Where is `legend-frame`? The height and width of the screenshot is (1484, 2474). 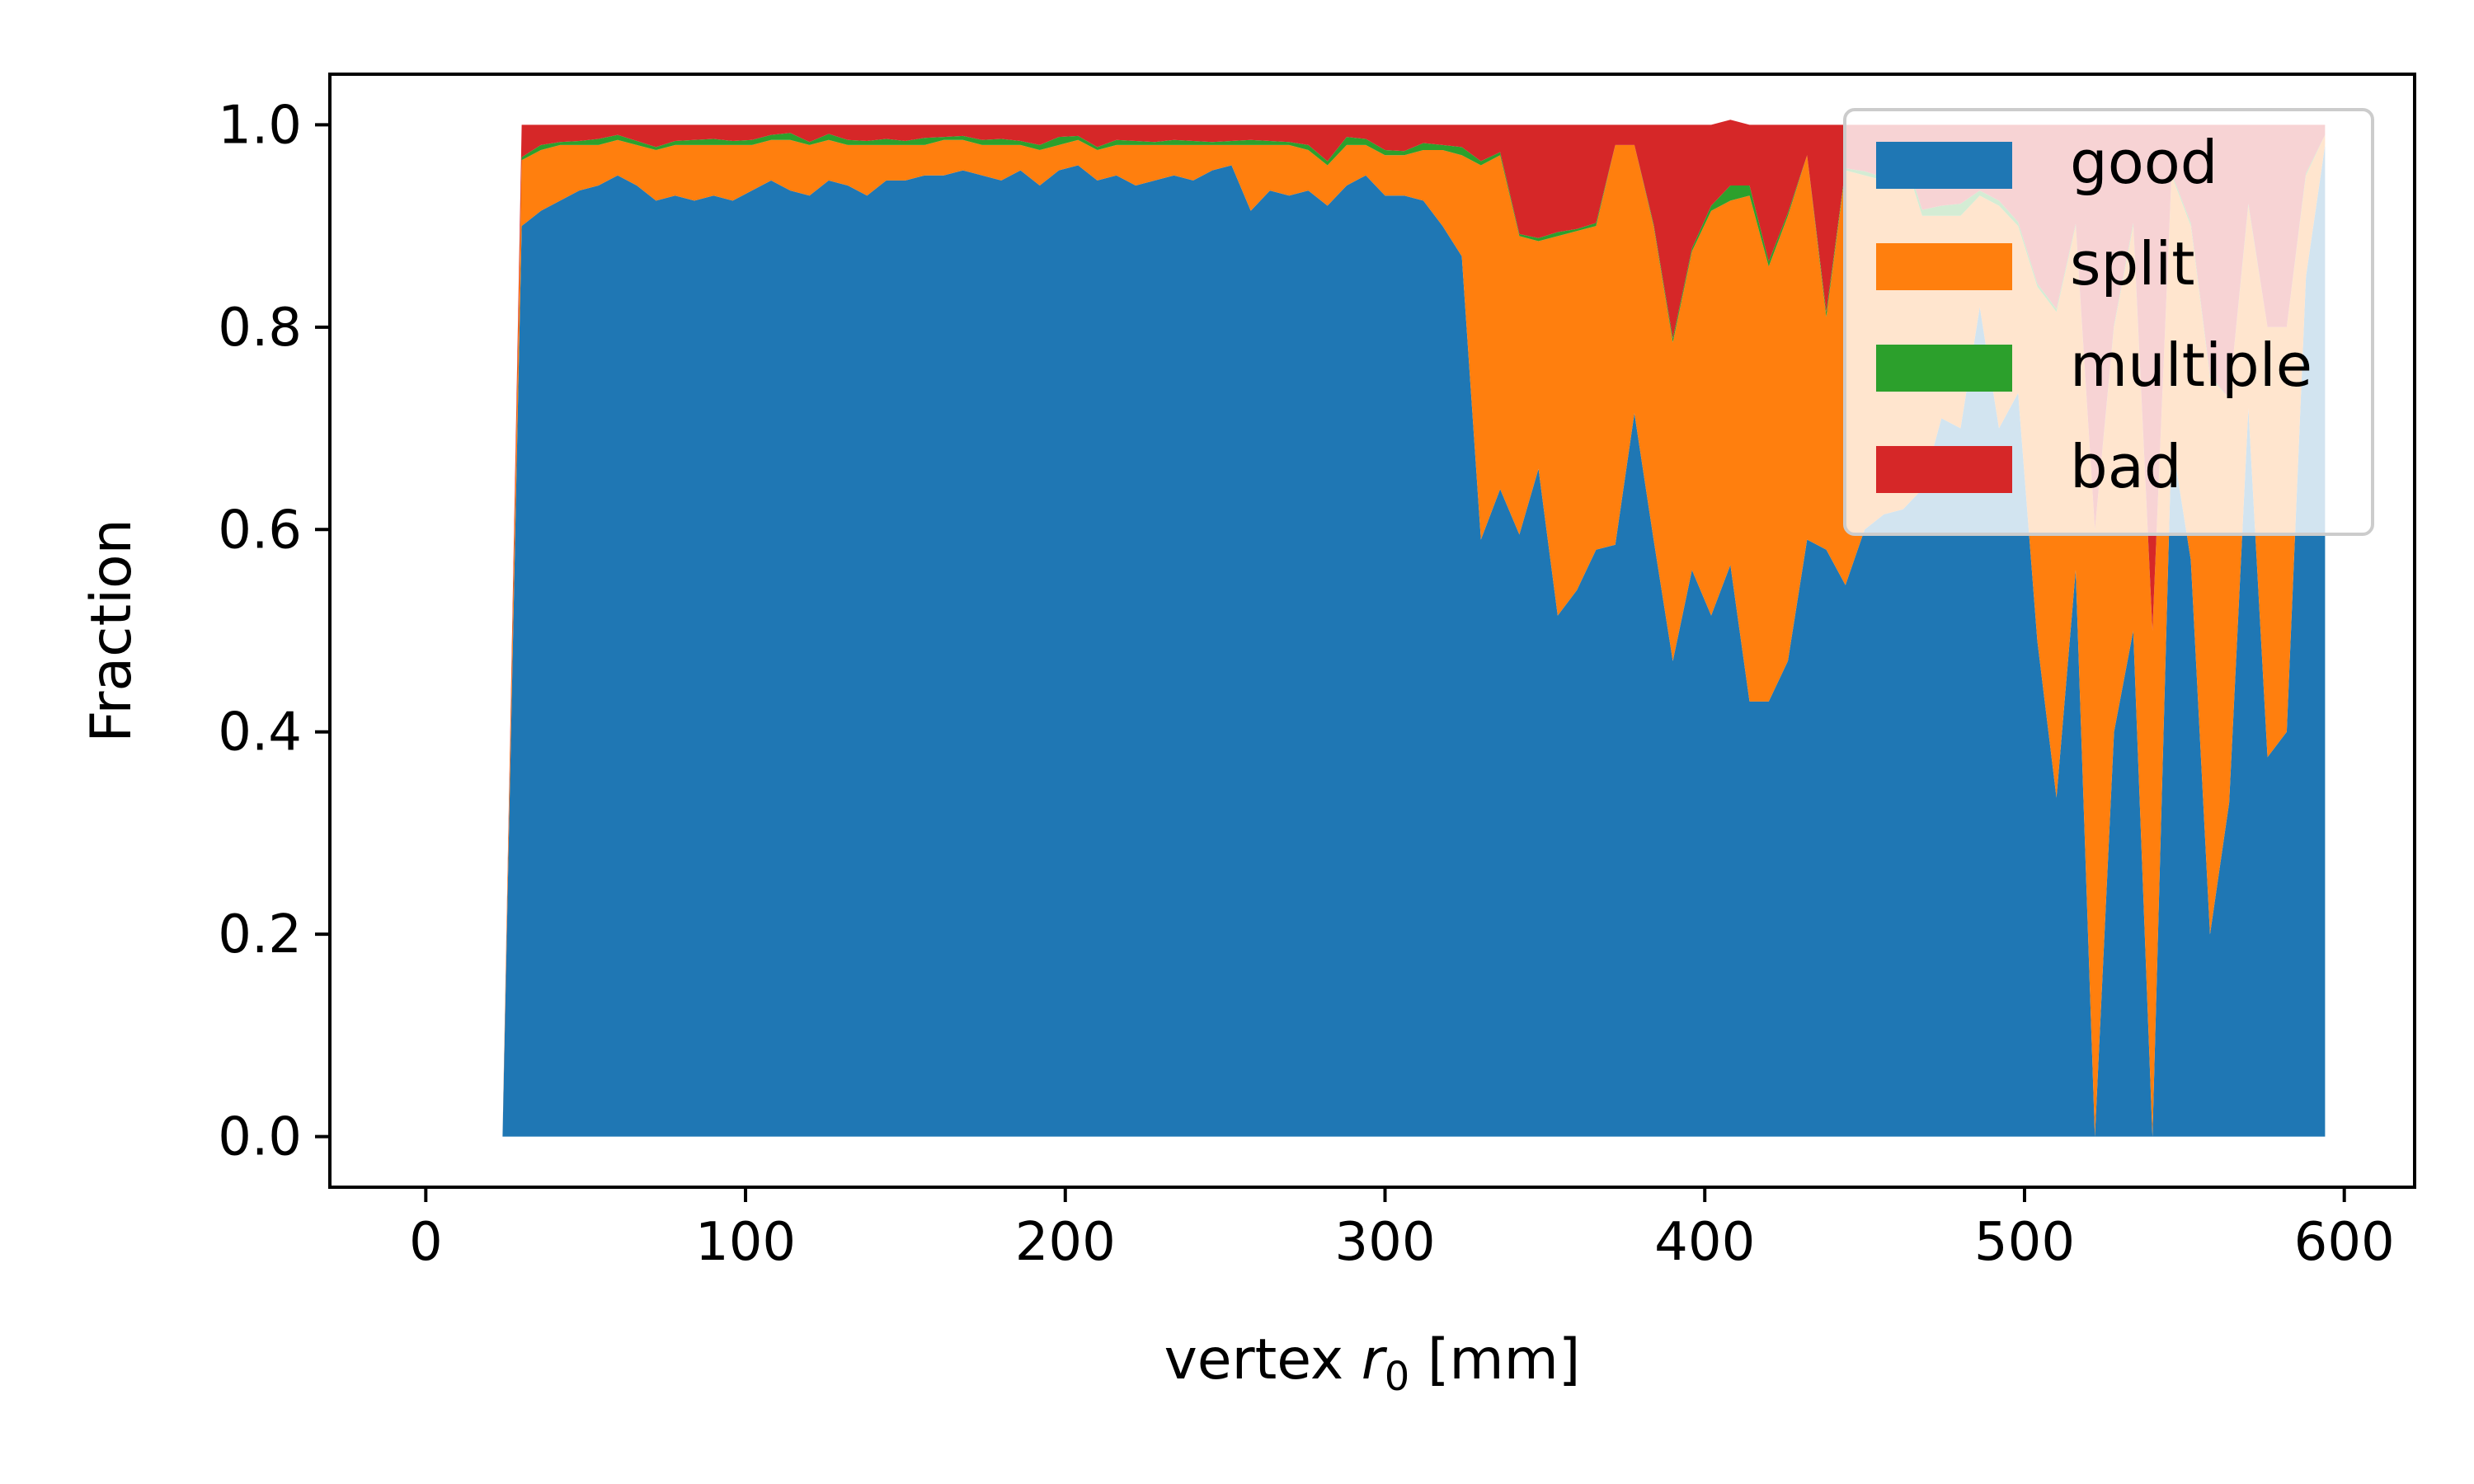 legend-frame is located at coordinates (2108, 322).